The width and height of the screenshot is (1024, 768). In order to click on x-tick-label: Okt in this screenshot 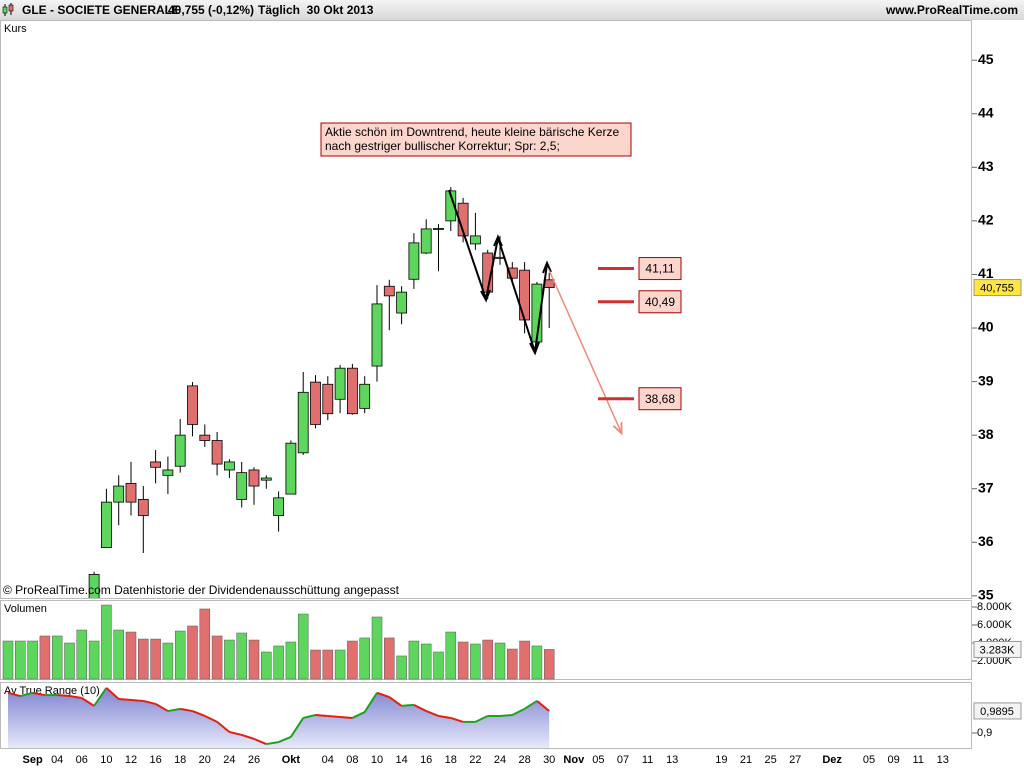, I will do `click(291, 760)`.